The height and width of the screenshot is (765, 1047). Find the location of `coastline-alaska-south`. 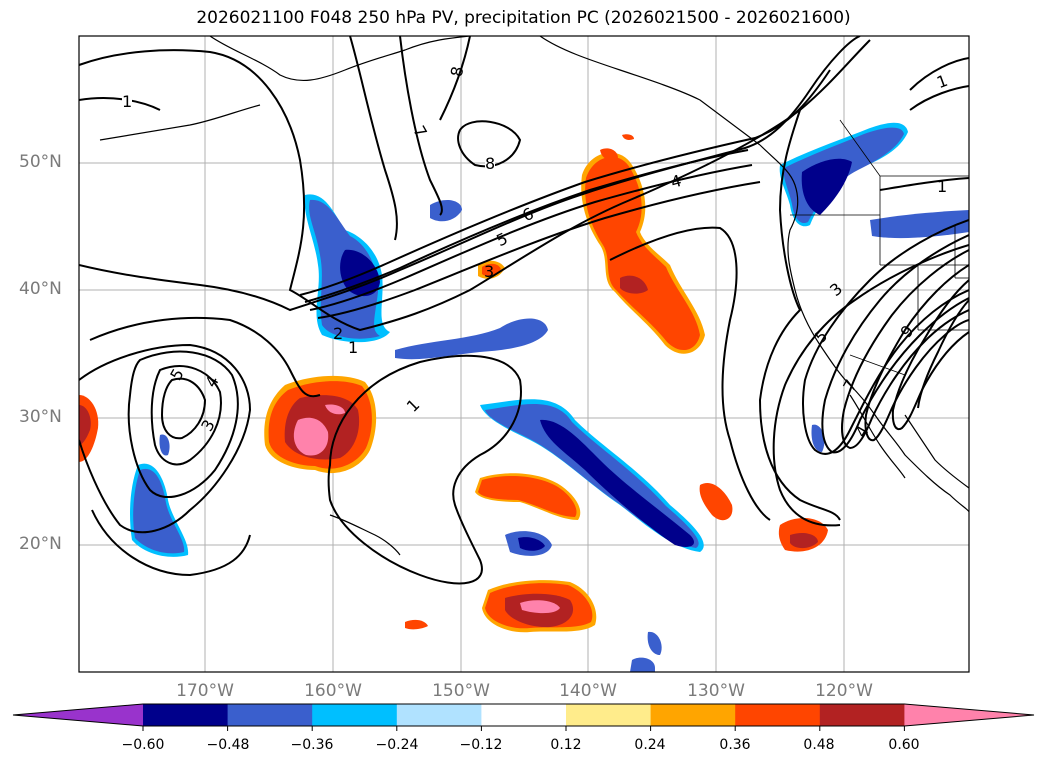

coastline-alaska-south is located at coordinates (650, 91).